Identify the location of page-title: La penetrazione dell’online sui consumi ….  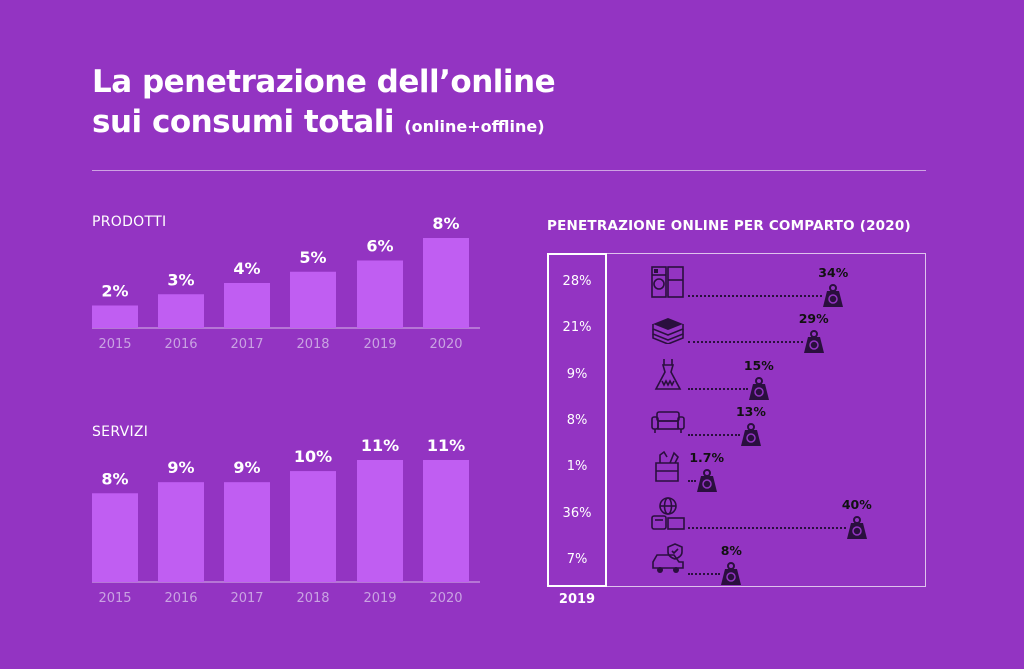
(324, 104).